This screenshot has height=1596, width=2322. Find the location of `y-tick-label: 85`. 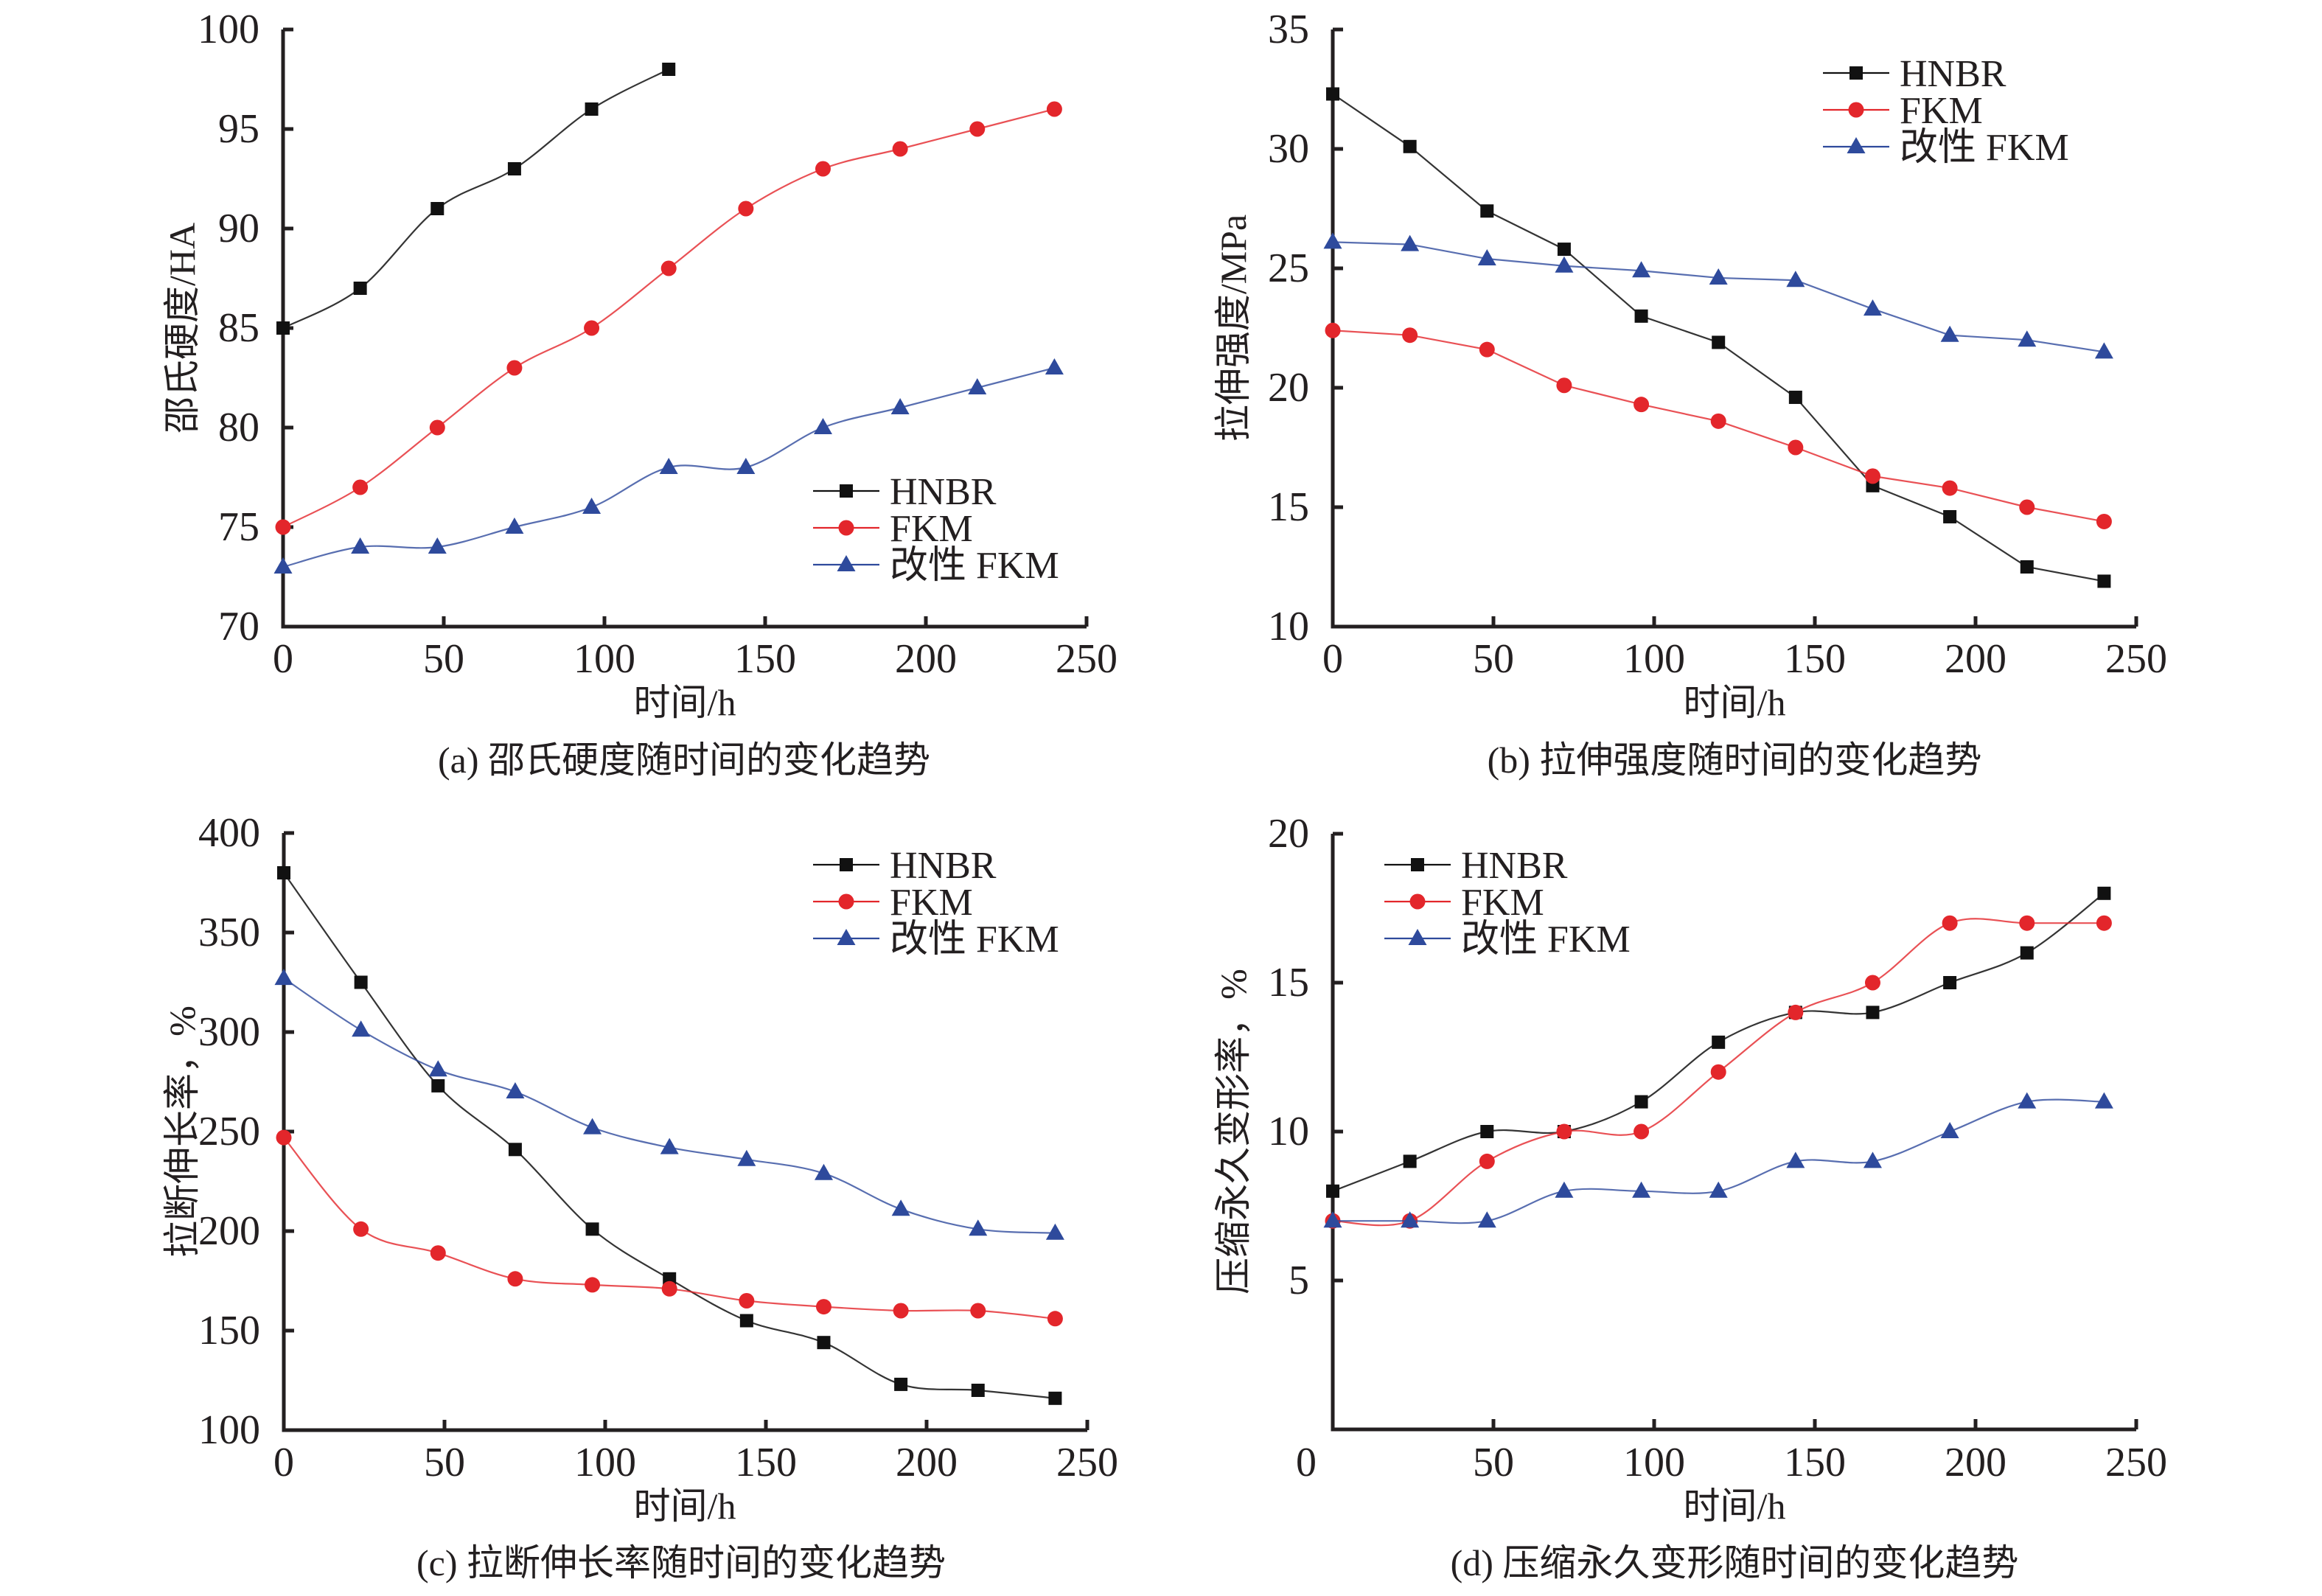

y-tick-label: 85 is located at coordinates (238, 328).